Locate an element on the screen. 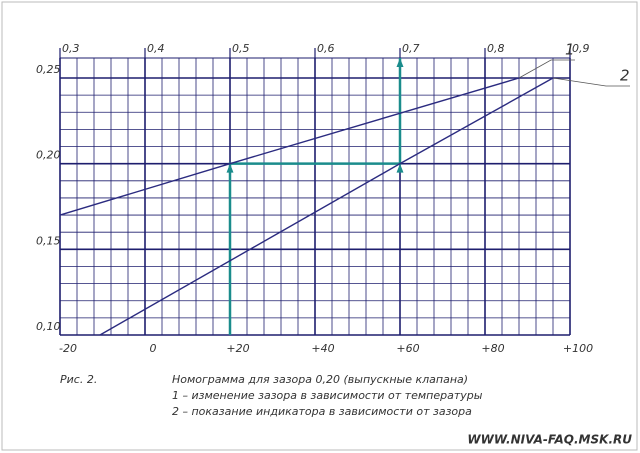 The width and height of the screenshot is (640, 453). y-tick-label: 0,15 is located at coordinates (48, 240).